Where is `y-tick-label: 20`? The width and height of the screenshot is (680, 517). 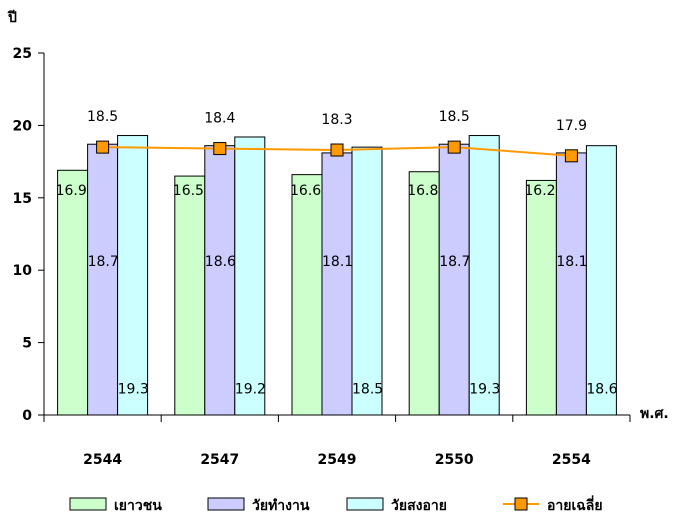 y-tick-label: 20 is located at coordinates (23, 126).